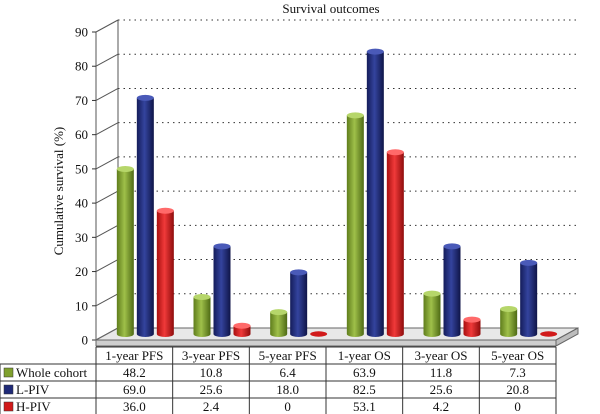 The height and width of the screenshot is (414, 600). Describe the element at coordinates (134, 355) in the screenshot. I see `category-label: 1-year PFS` at that location.